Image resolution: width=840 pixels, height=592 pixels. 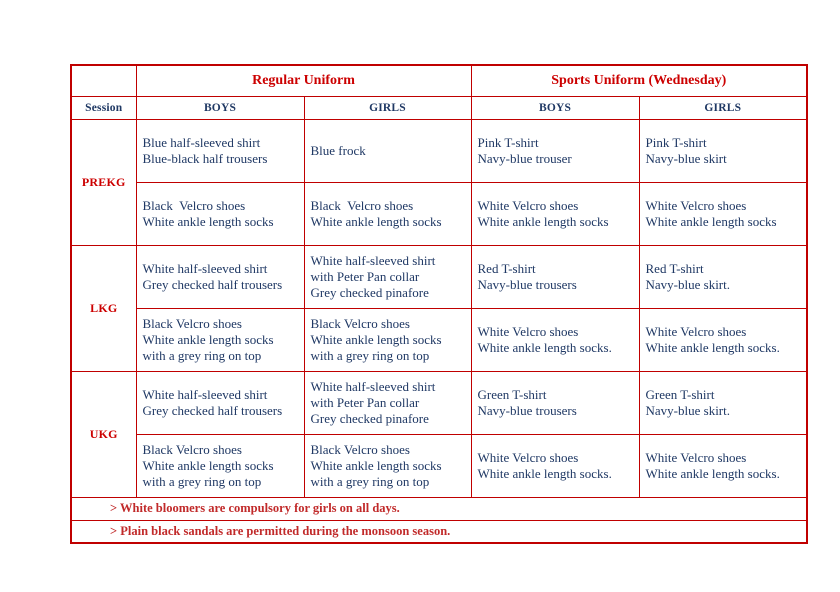 I want to click on prekg-regular-girls-cell-1: Blue frock, so click(x=387, y=150).